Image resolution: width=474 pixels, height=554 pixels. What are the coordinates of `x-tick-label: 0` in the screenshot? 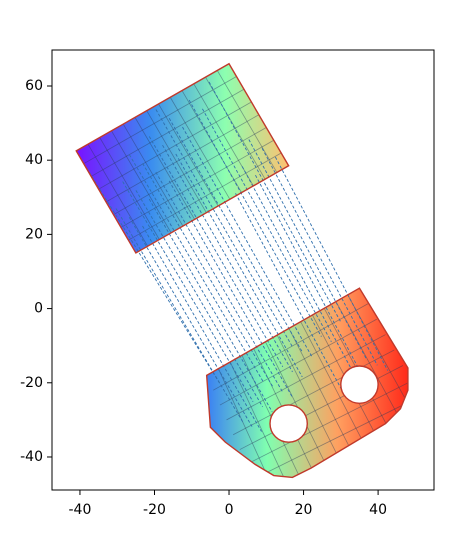 It's located at (229, 510).